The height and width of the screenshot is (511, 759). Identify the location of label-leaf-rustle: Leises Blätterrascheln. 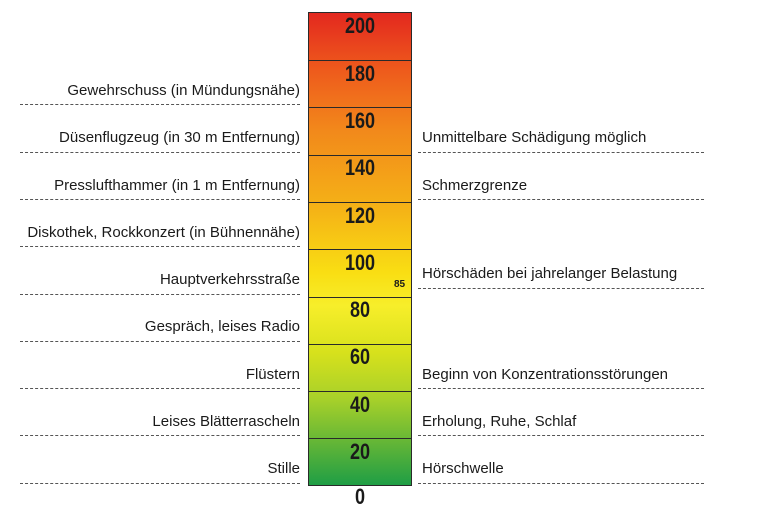
(226, 421).